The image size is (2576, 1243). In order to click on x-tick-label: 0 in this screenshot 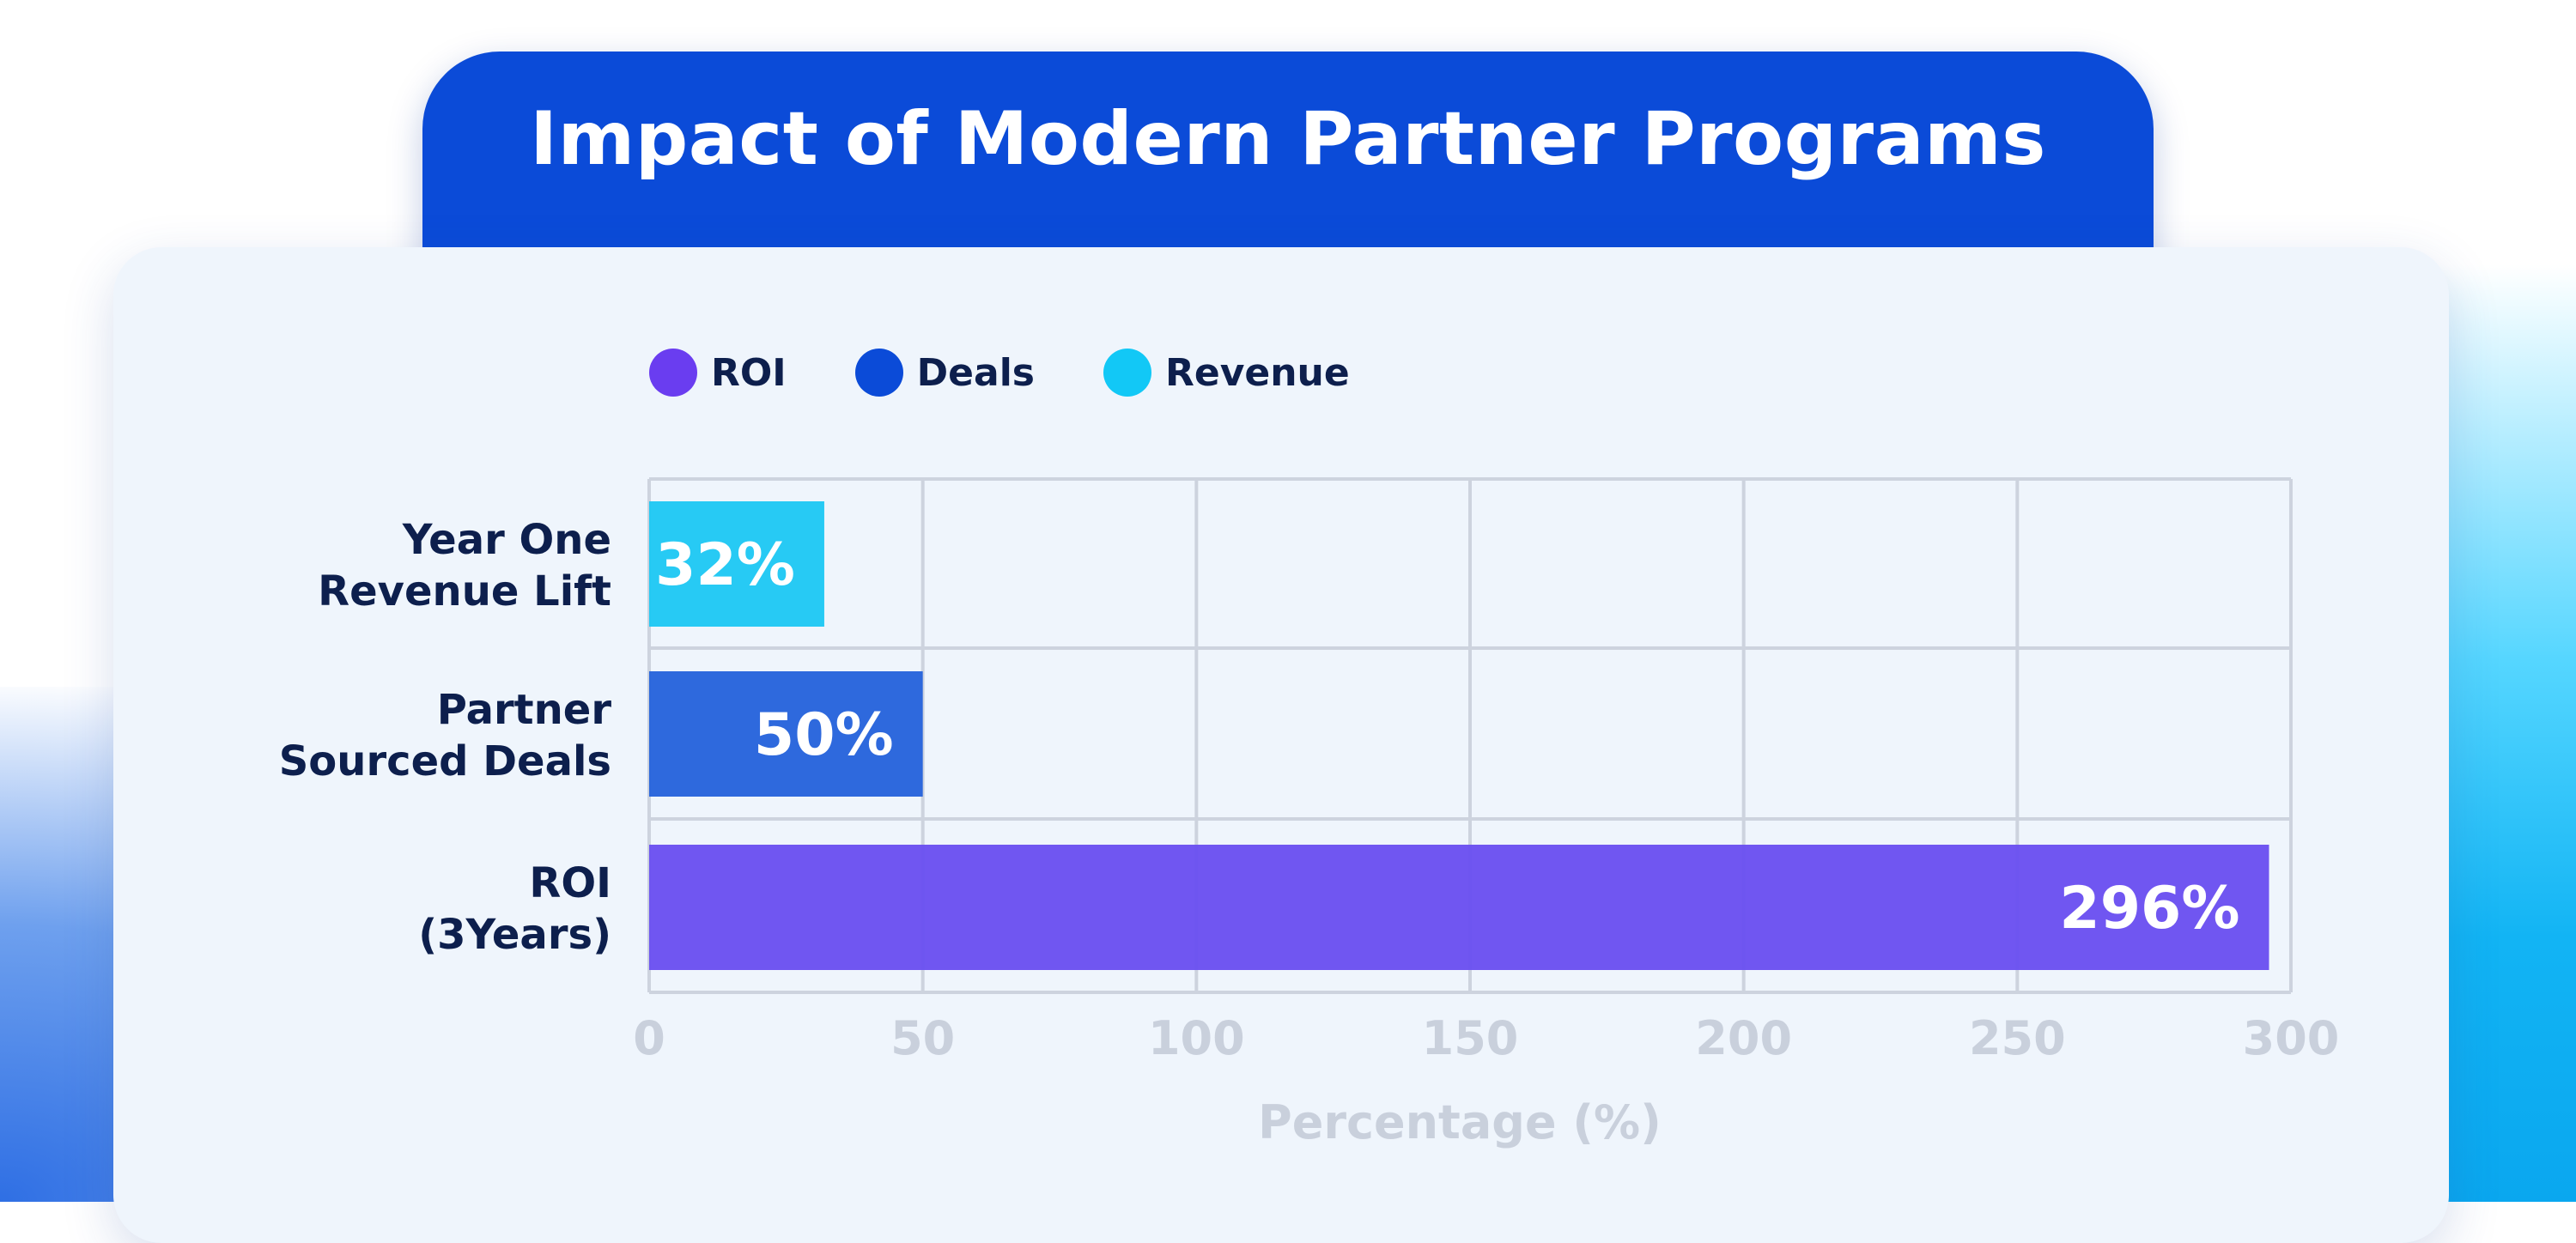, I will do `click(649, 1038)`.